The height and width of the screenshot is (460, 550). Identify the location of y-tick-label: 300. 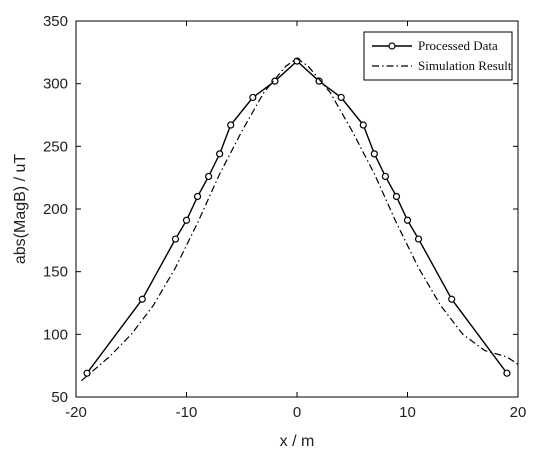
(55, 84).